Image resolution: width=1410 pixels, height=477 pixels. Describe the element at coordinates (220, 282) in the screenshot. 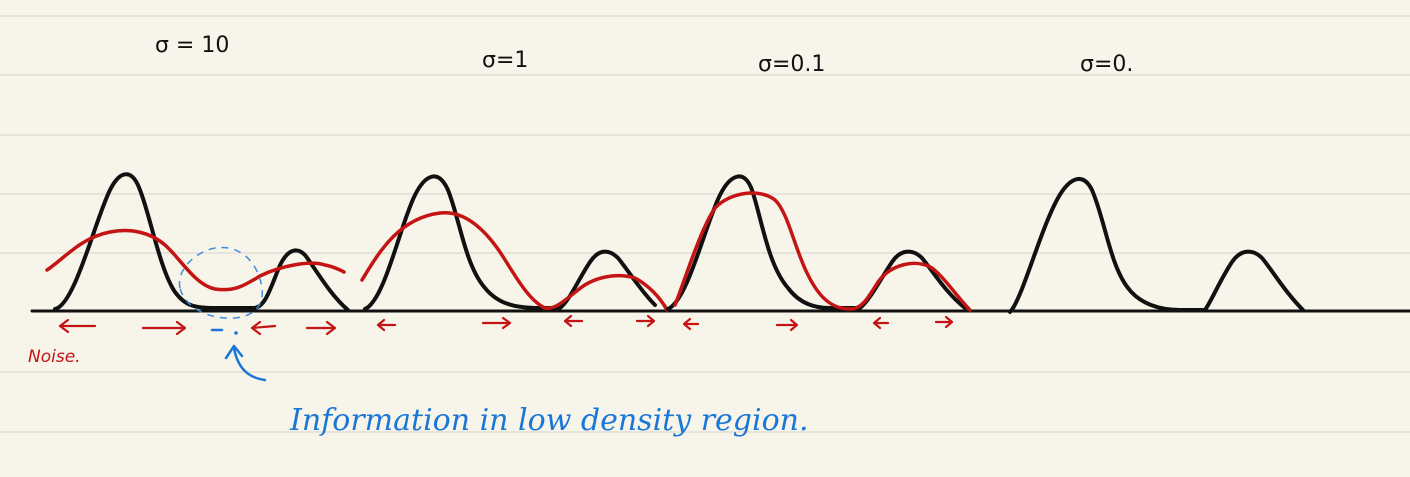

I see `low-density-highlight` at that location.